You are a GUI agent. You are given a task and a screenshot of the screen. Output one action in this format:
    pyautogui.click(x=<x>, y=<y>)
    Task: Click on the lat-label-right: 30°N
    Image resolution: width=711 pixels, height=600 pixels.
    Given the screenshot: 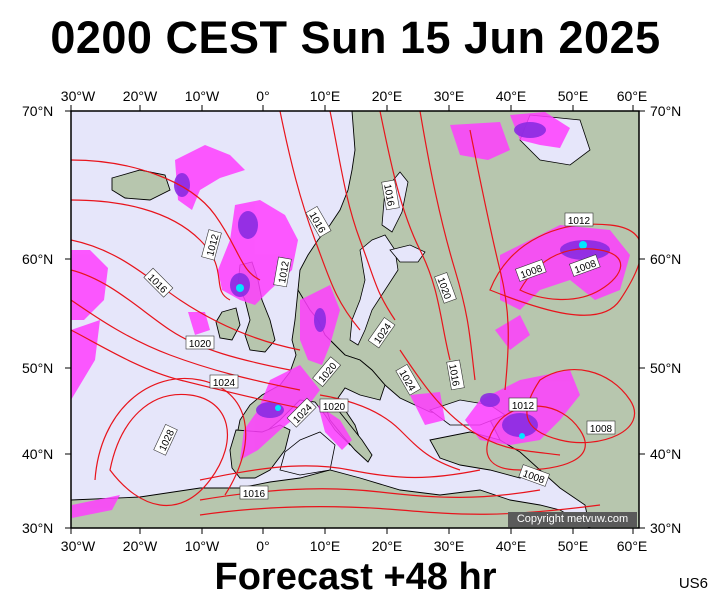 What is the action you would take?
    pyautogui.click(x=666, y=528)
    